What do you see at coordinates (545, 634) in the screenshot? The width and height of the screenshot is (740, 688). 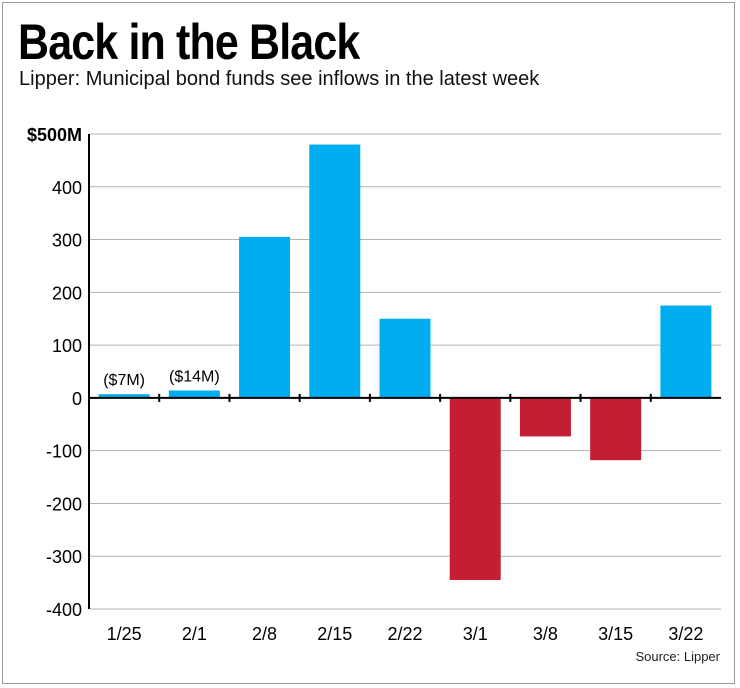 I see `x-tick-label: 3/8` at bounding box center [545, 634].